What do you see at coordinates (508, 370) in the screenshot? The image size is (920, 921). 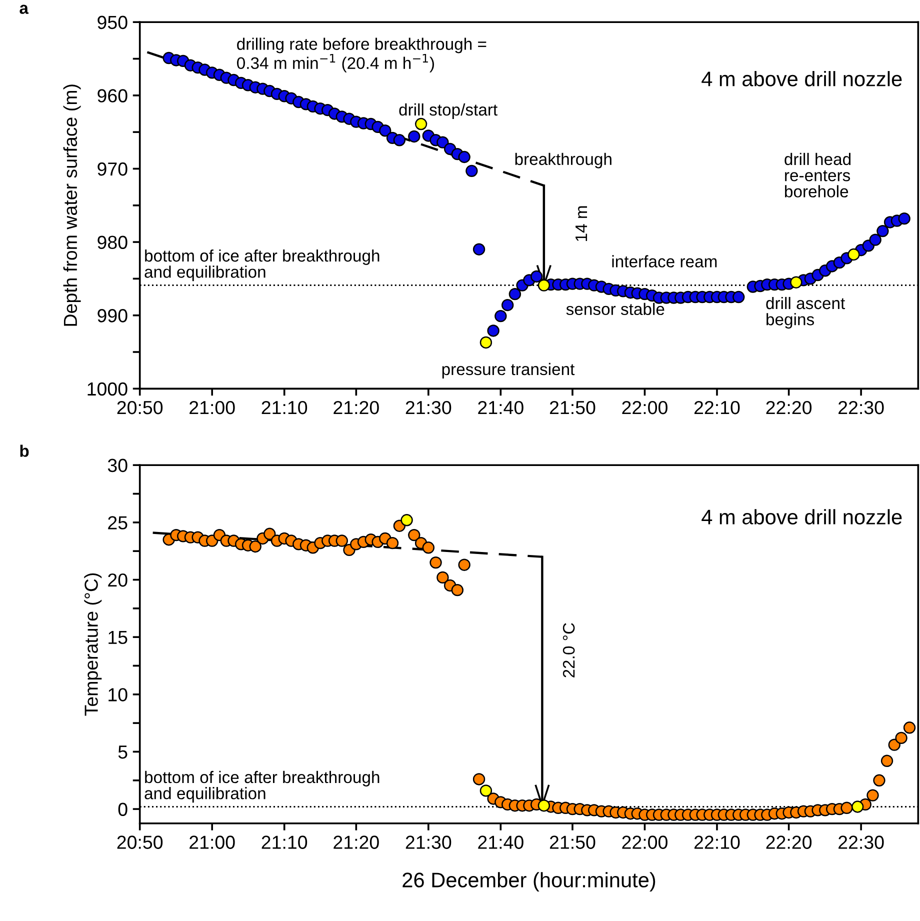 I see `annotation: pressure transient` at bounding box center [508, 370].